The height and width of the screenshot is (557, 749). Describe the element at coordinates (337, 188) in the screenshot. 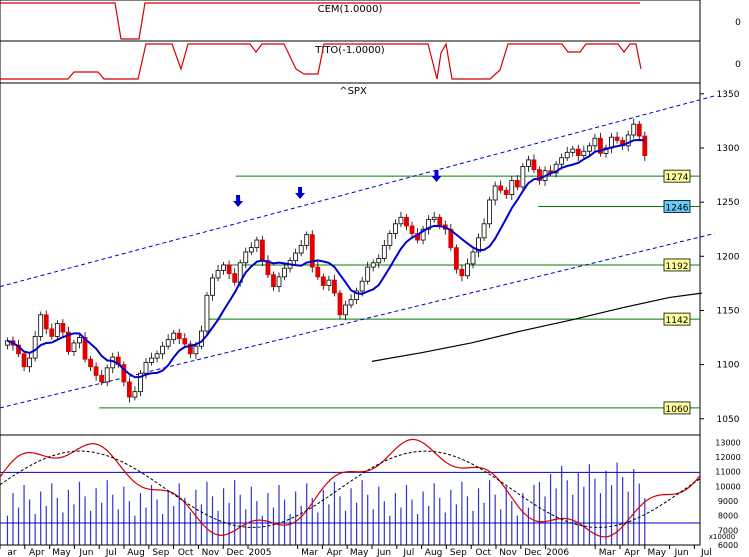

I see `signal-arrows` at that location.